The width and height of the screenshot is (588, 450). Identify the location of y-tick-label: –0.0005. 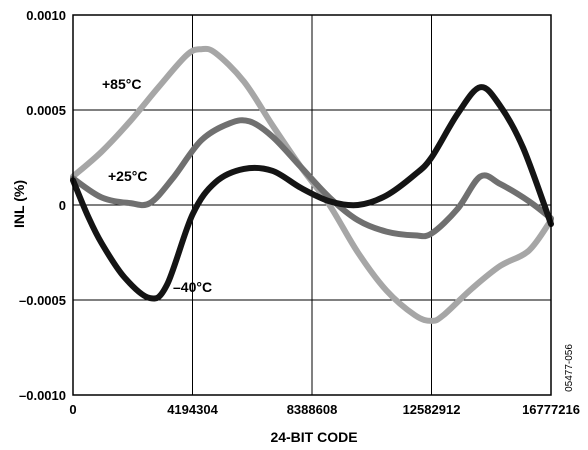
(42, 300).